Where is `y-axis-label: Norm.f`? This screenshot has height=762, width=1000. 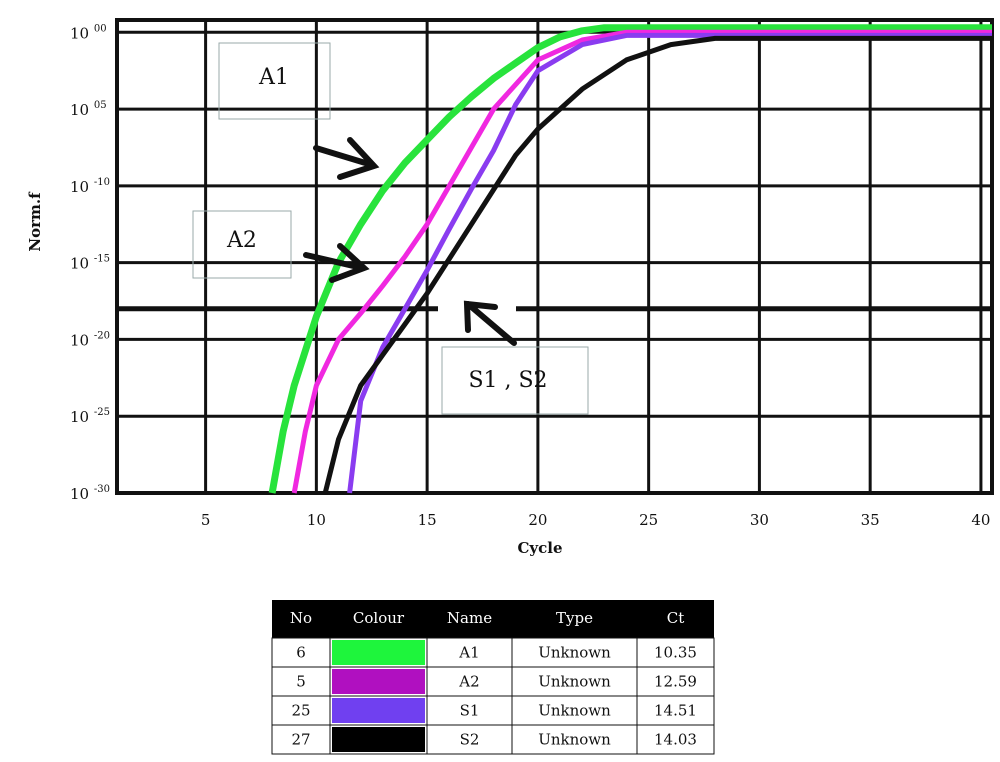
y-axis-label: Norm.f is located at coordinates (35, 221).